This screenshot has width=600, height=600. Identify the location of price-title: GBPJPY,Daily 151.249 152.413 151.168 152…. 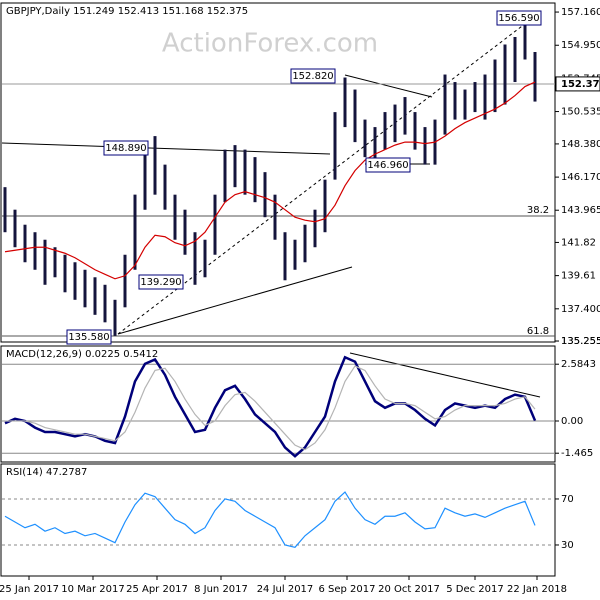
(127, 11).